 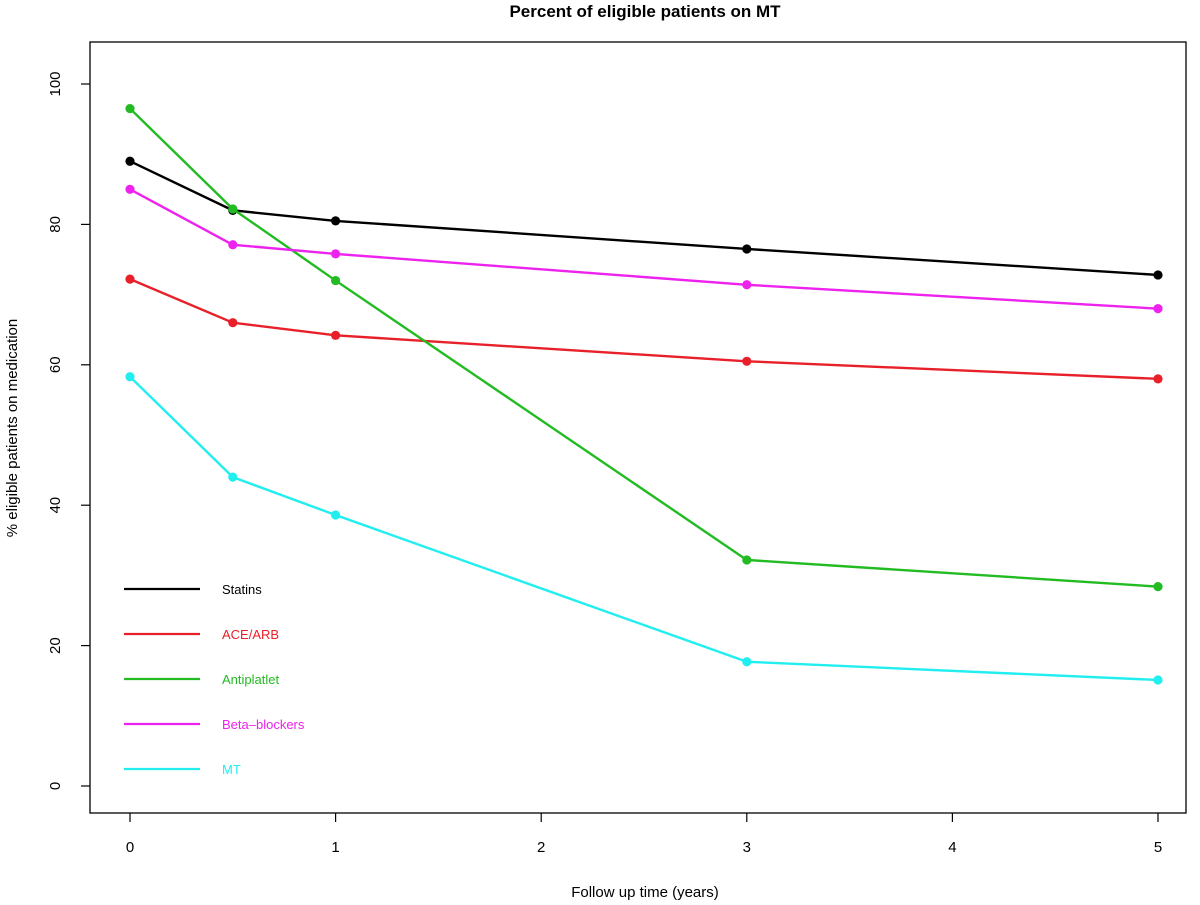 I want to click on x-tick-label: 1, so click(x=335, y=847).